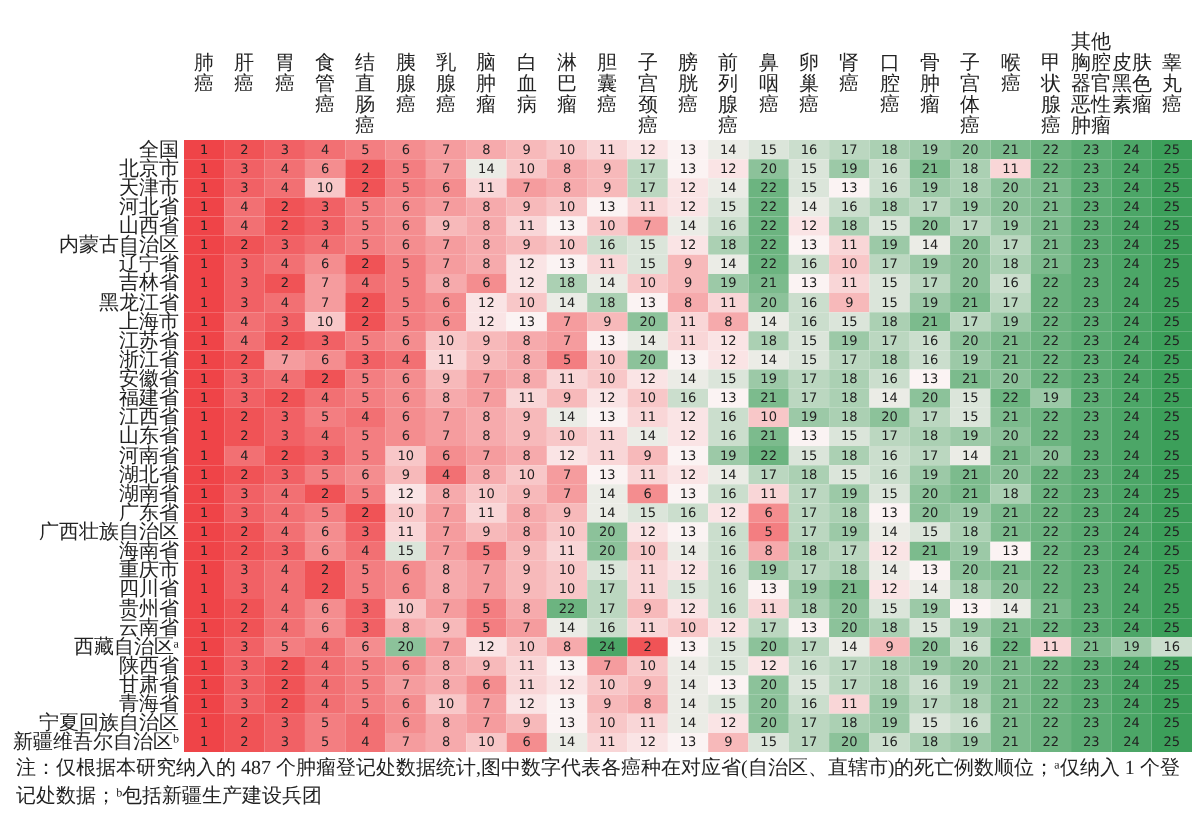  What do you see at coordinates (405, 84) in the screenshot?
I see `x-tick-label: 胰腺癌` at bounding box center [405, 84].